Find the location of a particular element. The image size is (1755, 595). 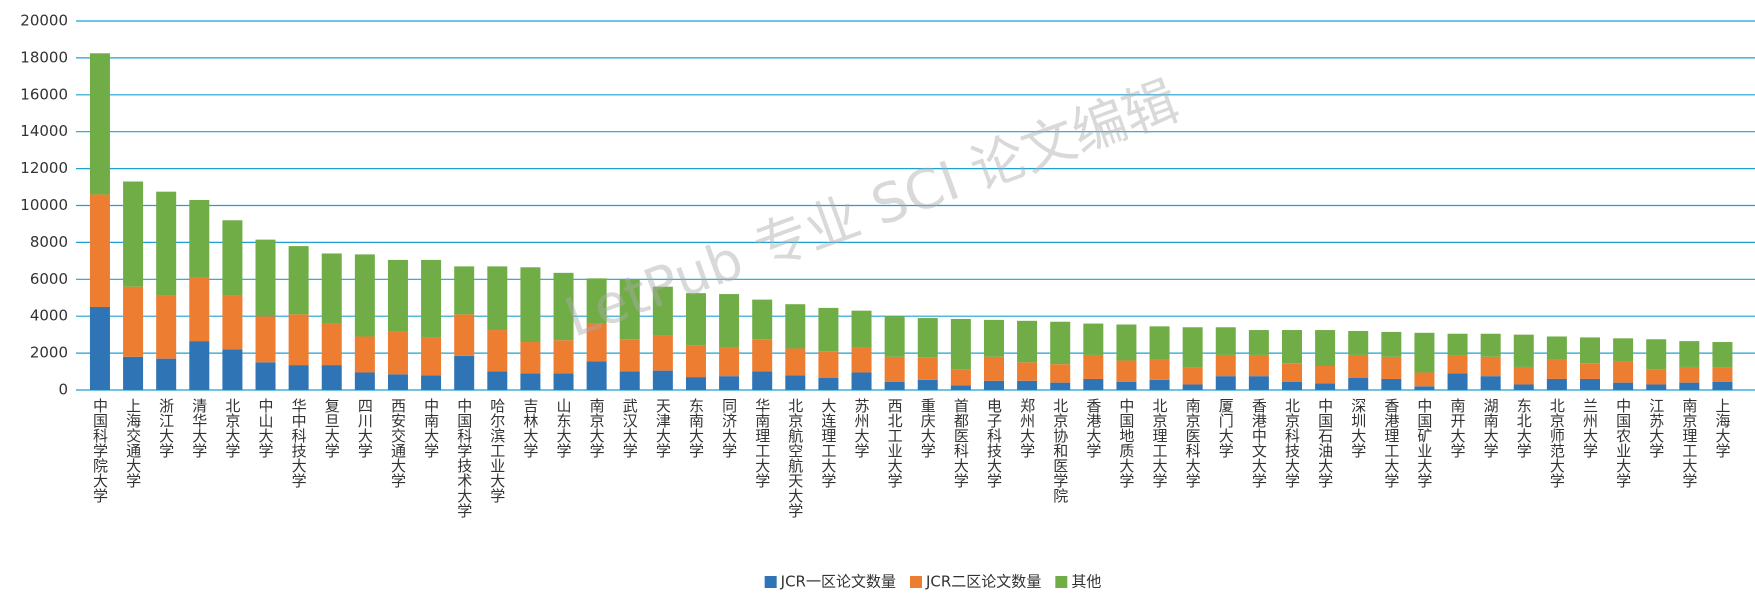

x-tick-label: 中南大学 is located at coordinates (431, 428).